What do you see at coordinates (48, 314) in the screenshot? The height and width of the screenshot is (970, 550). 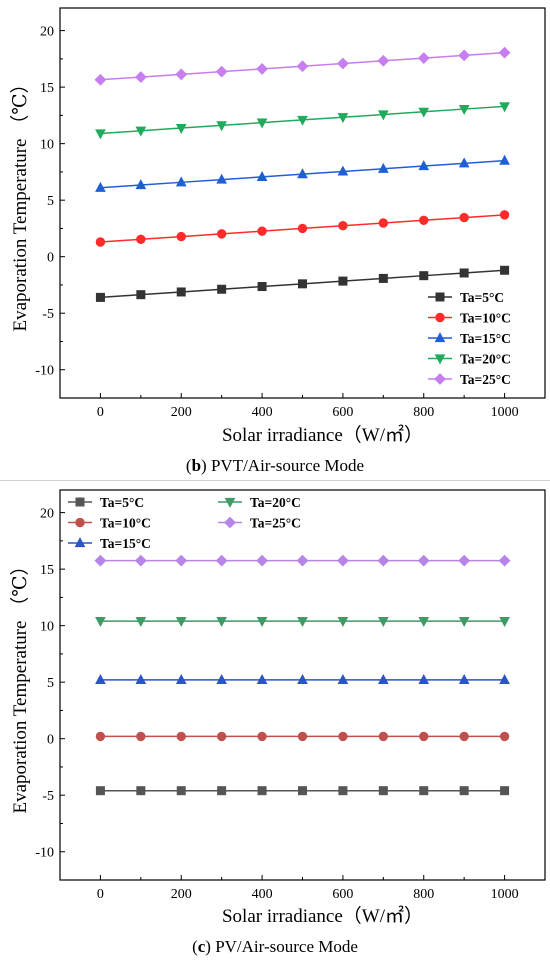 I see `y-tick-label: -5` at bounding box center [48, 314].